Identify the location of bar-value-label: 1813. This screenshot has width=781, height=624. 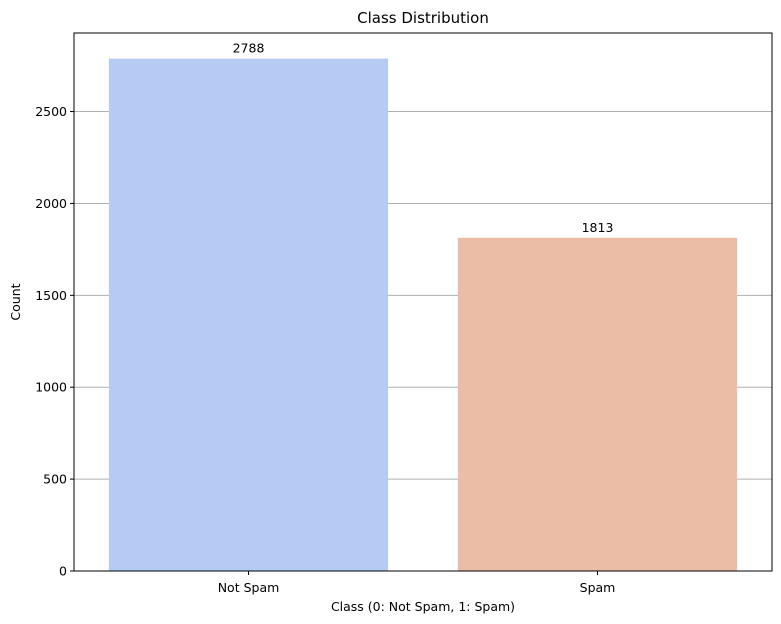
(598, 227).